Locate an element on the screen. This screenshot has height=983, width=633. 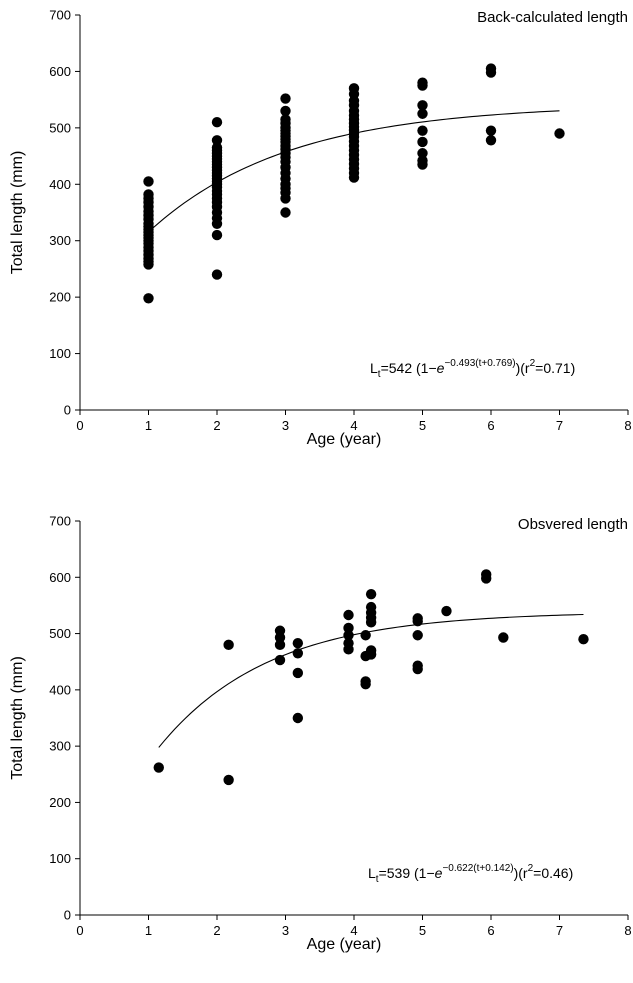
equation-r2value: =0.46) is located at coordinates (553, 873).